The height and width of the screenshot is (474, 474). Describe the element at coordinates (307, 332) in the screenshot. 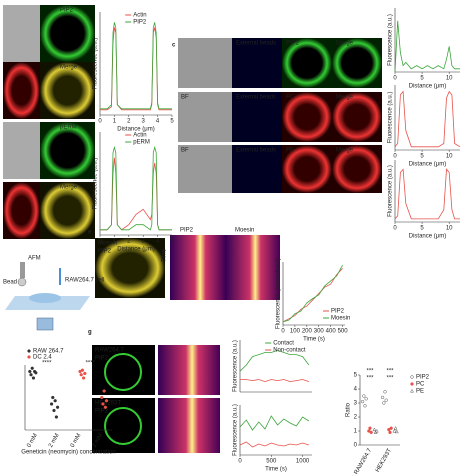

I see `x-tick-label: 200` at that location.